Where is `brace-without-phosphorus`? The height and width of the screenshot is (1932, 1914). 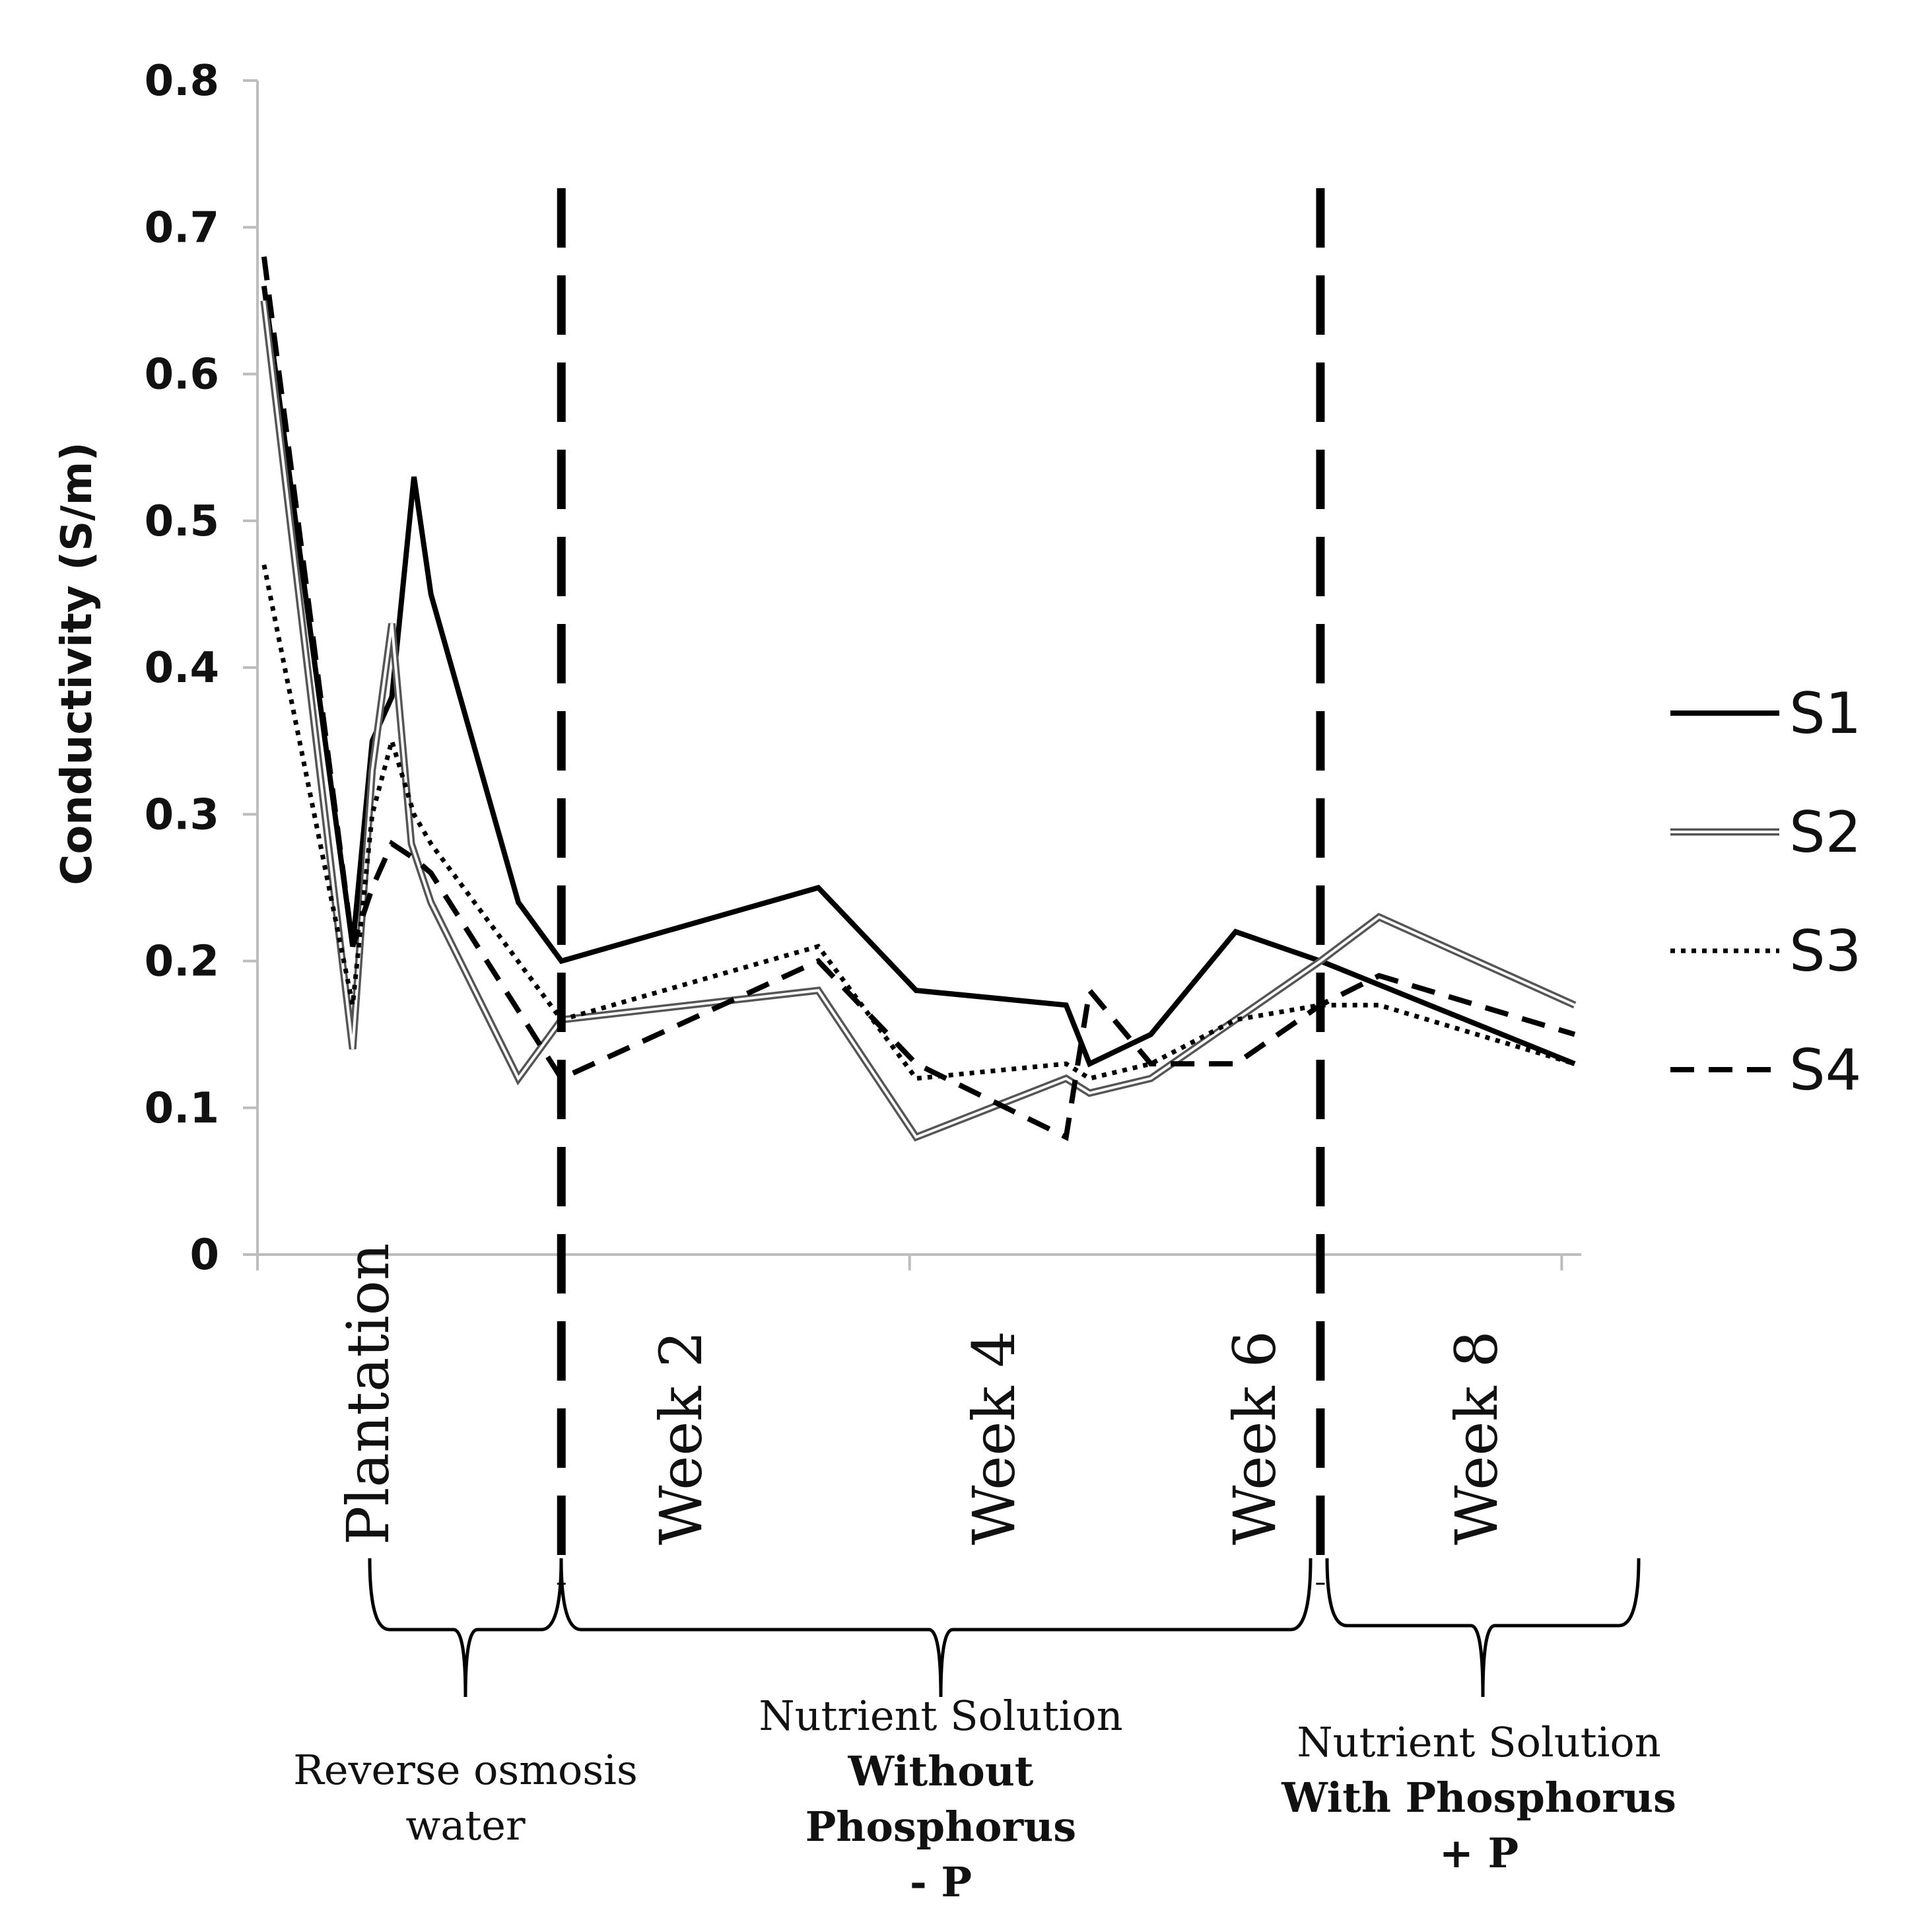
brace-without-phosphorus is located at coordinates (936, 1628).